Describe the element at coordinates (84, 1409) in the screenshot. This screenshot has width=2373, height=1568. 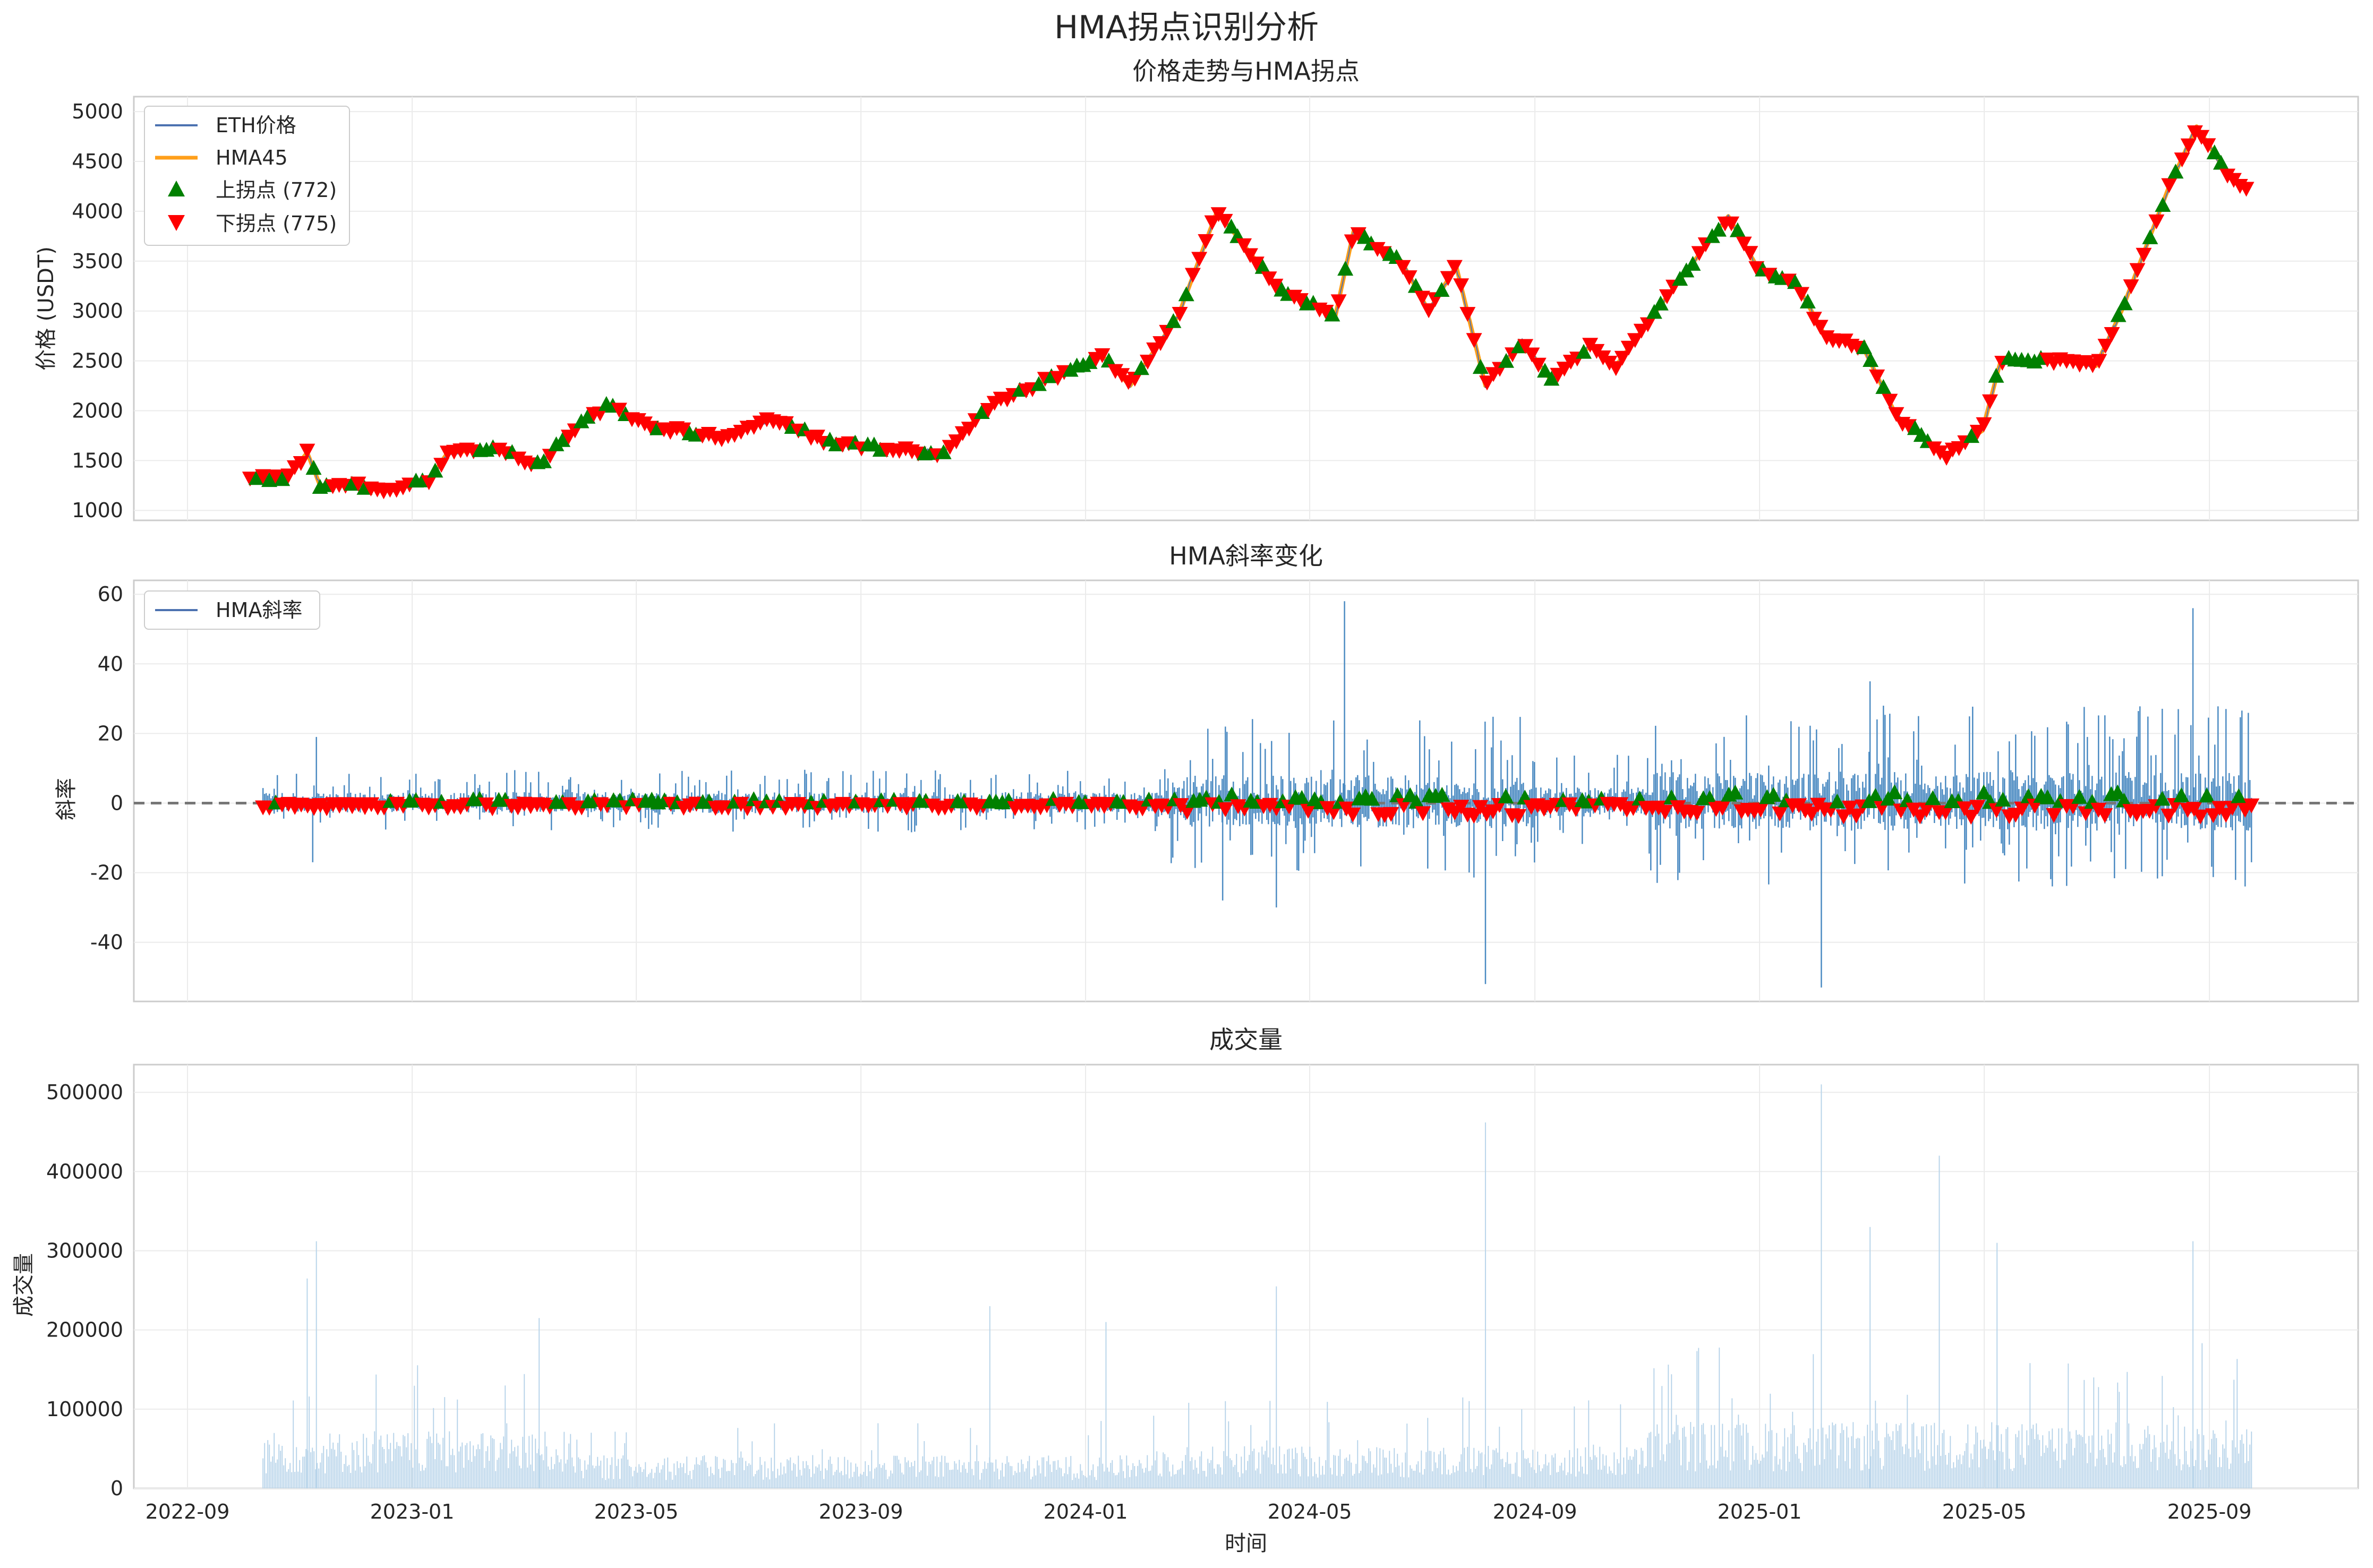
I see `y-tick-label-100000: 100000` at that location.